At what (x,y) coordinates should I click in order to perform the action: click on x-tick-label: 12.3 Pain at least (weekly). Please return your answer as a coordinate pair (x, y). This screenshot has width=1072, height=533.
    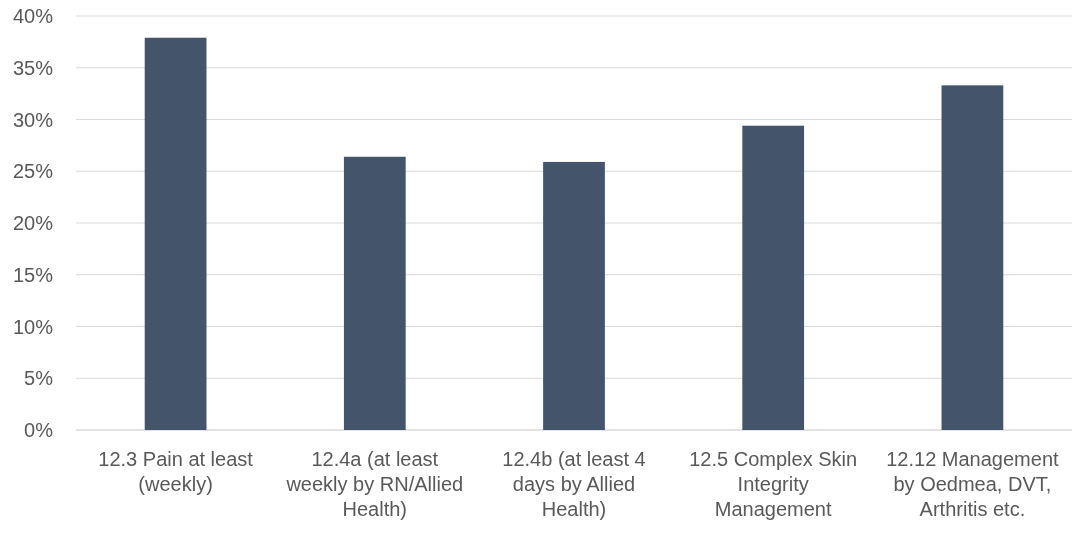
    Looking at the image, I should click on (176, 471).